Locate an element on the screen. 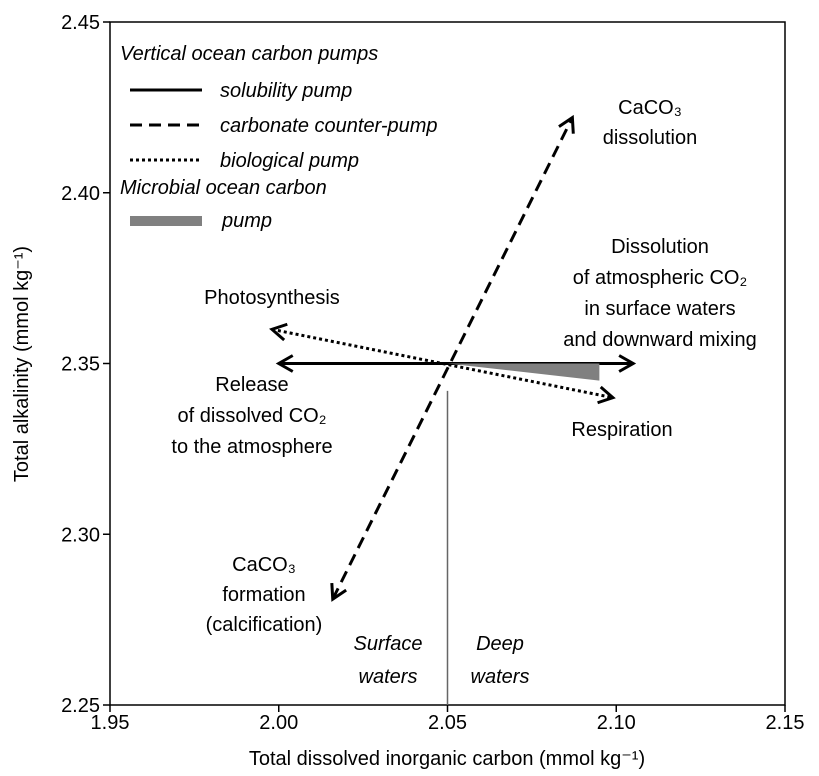 The image size is (819, 776). annotation: Surface waters is located at coordinates (388, 660).